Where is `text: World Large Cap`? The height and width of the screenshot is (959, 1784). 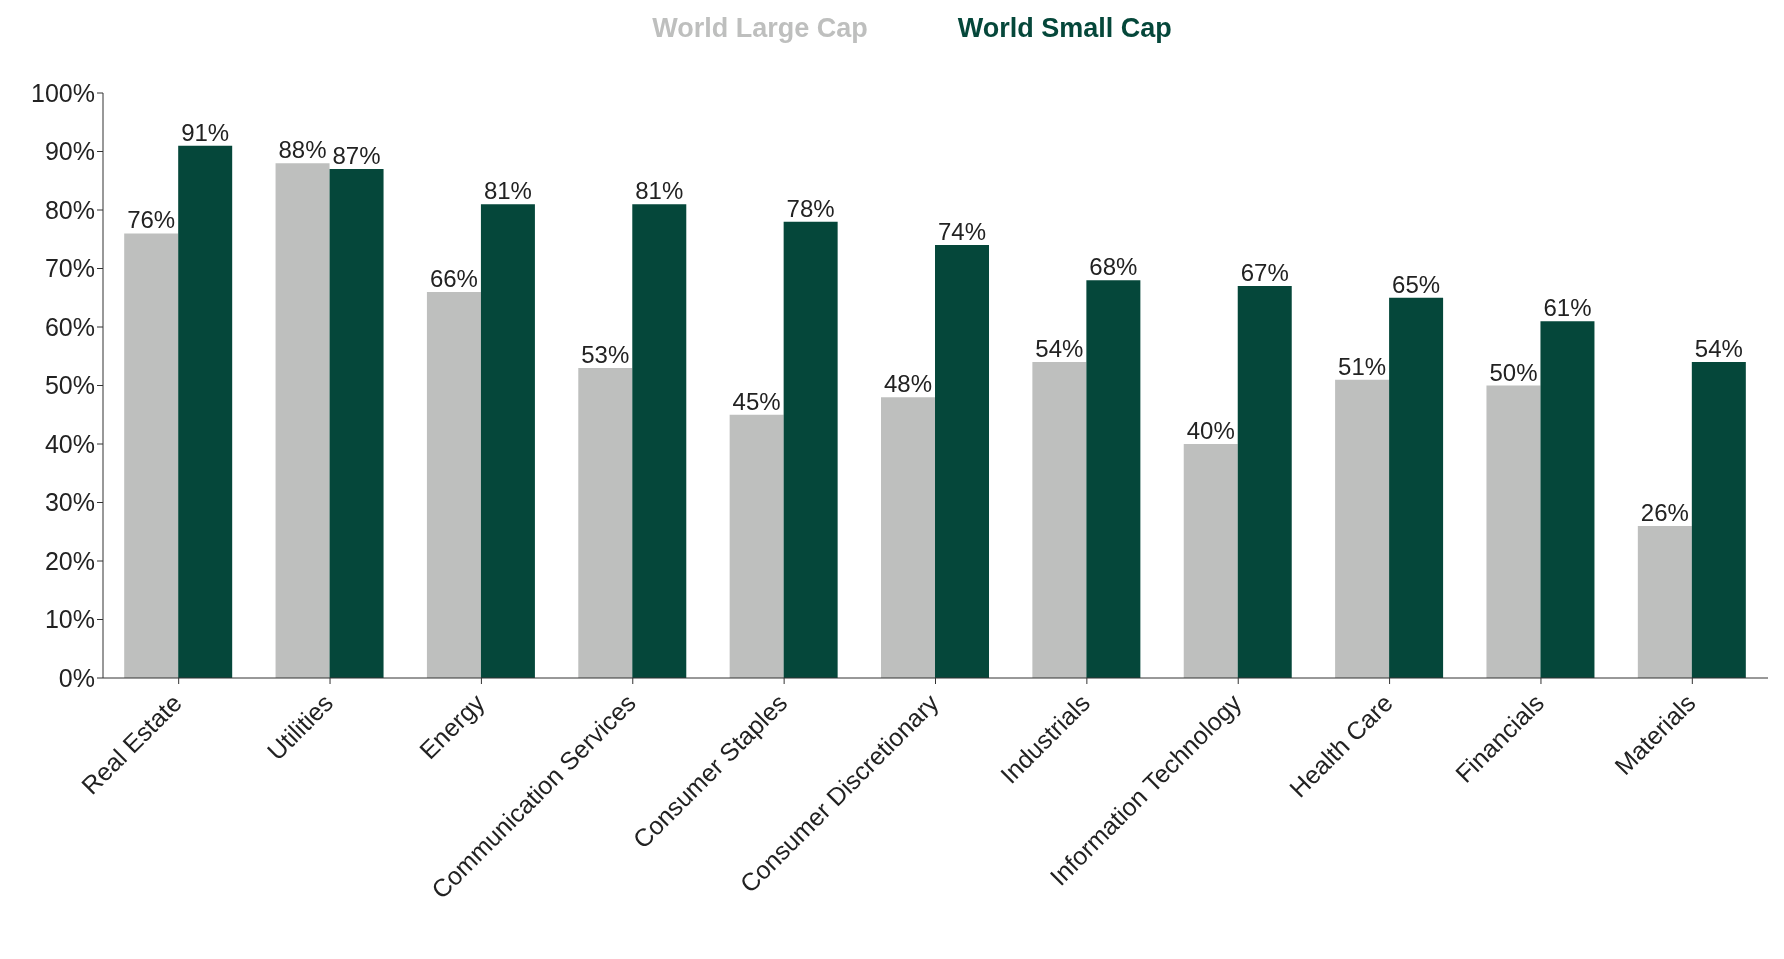 text: World Large Cap is located at coordinates (760, 28).